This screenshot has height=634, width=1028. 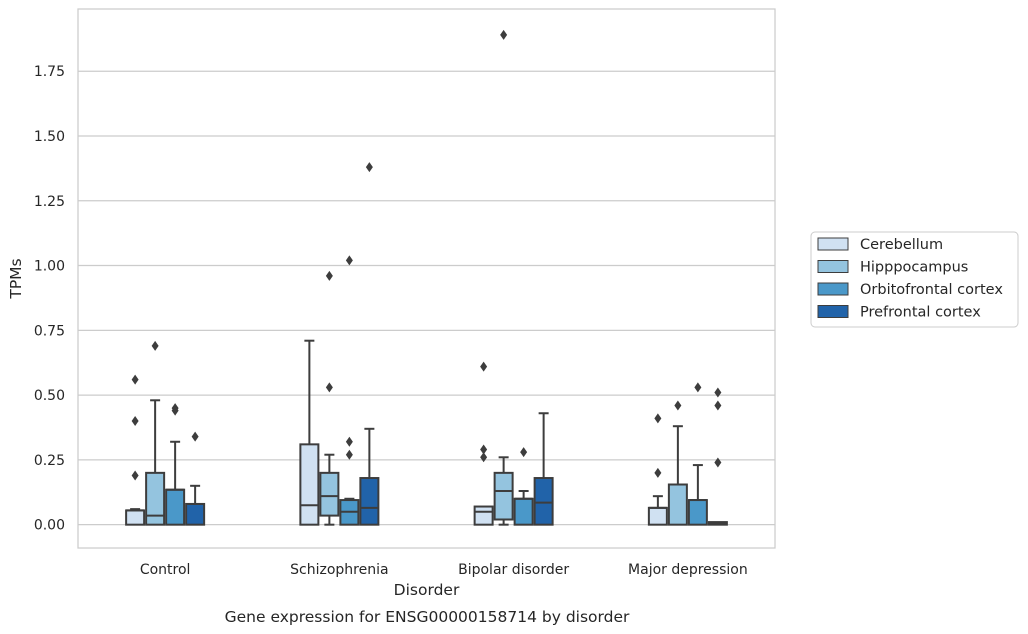 What do you see at coordinates (49, 331) in the screenshot?
I see `y-tick-label: 0.75` at bounding box center [49, 331].